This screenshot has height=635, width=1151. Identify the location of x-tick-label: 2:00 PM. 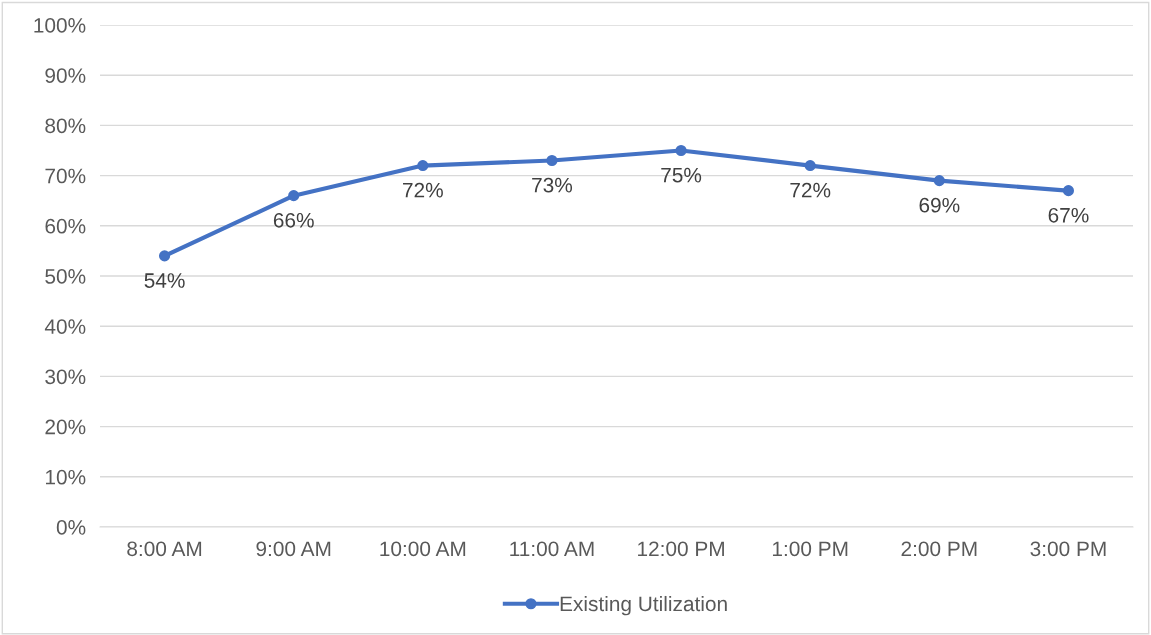
(939, 549).